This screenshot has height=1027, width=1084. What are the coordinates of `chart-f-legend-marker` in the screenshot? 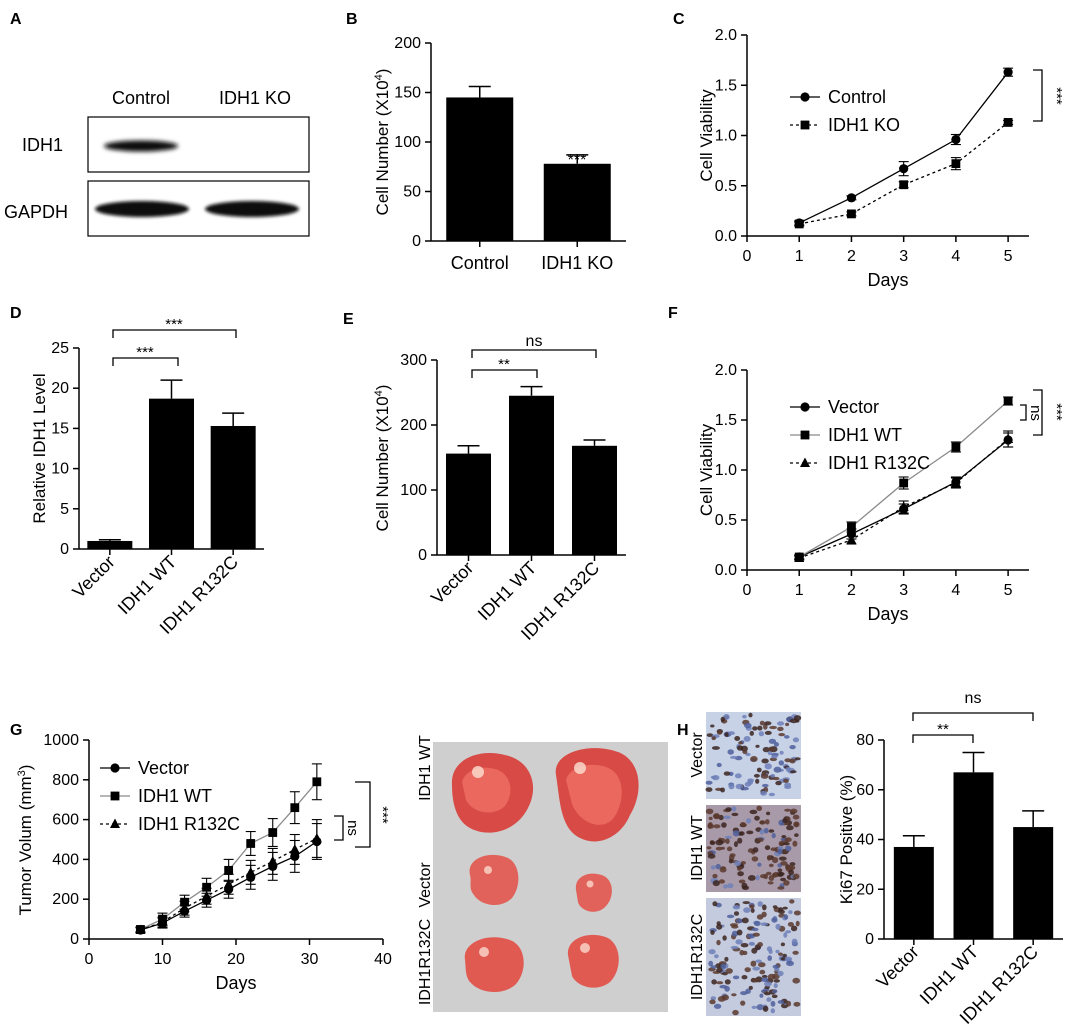 It's located at (805, 407).